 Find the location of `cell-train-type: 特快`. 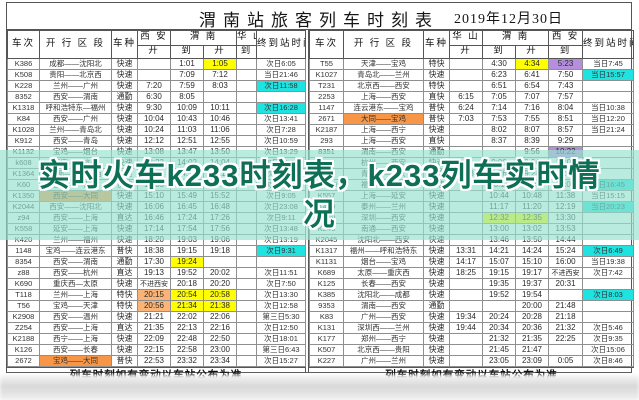

cell-train-type: 特快 is located at coordinates (436, 64).